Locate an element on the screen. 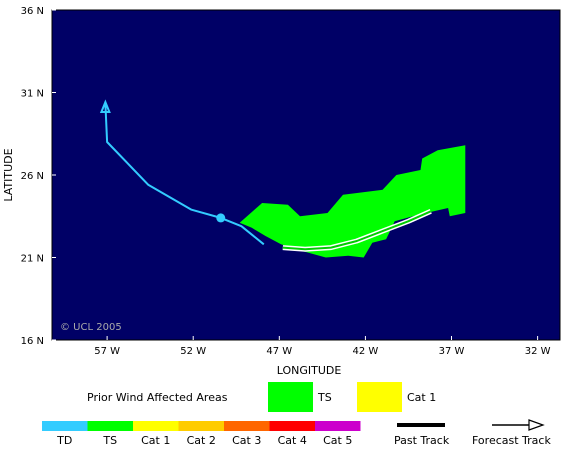 This screenshot has width=580, height=459. ts-wind-area is located at coordinates (352, 201).